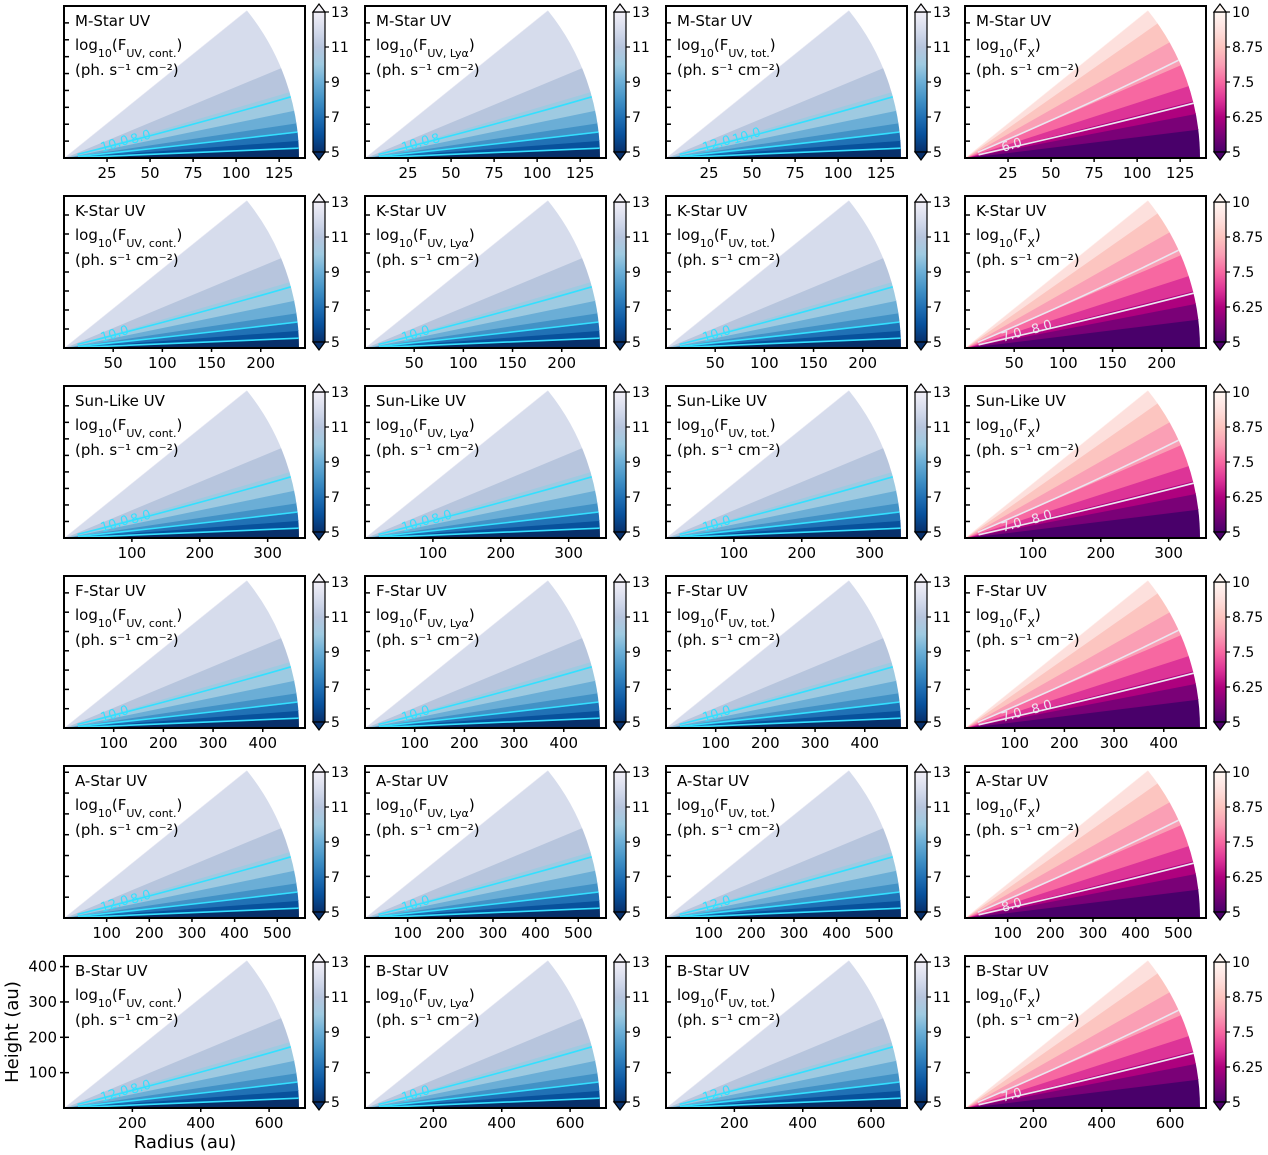 Image resolution: width=1268 pixels, height=1155 pixels. What do you see at coordinates (1170, 1123) in the screenshot?
I see `x-tick-label: 600` at bounding box center [1170, 1123].